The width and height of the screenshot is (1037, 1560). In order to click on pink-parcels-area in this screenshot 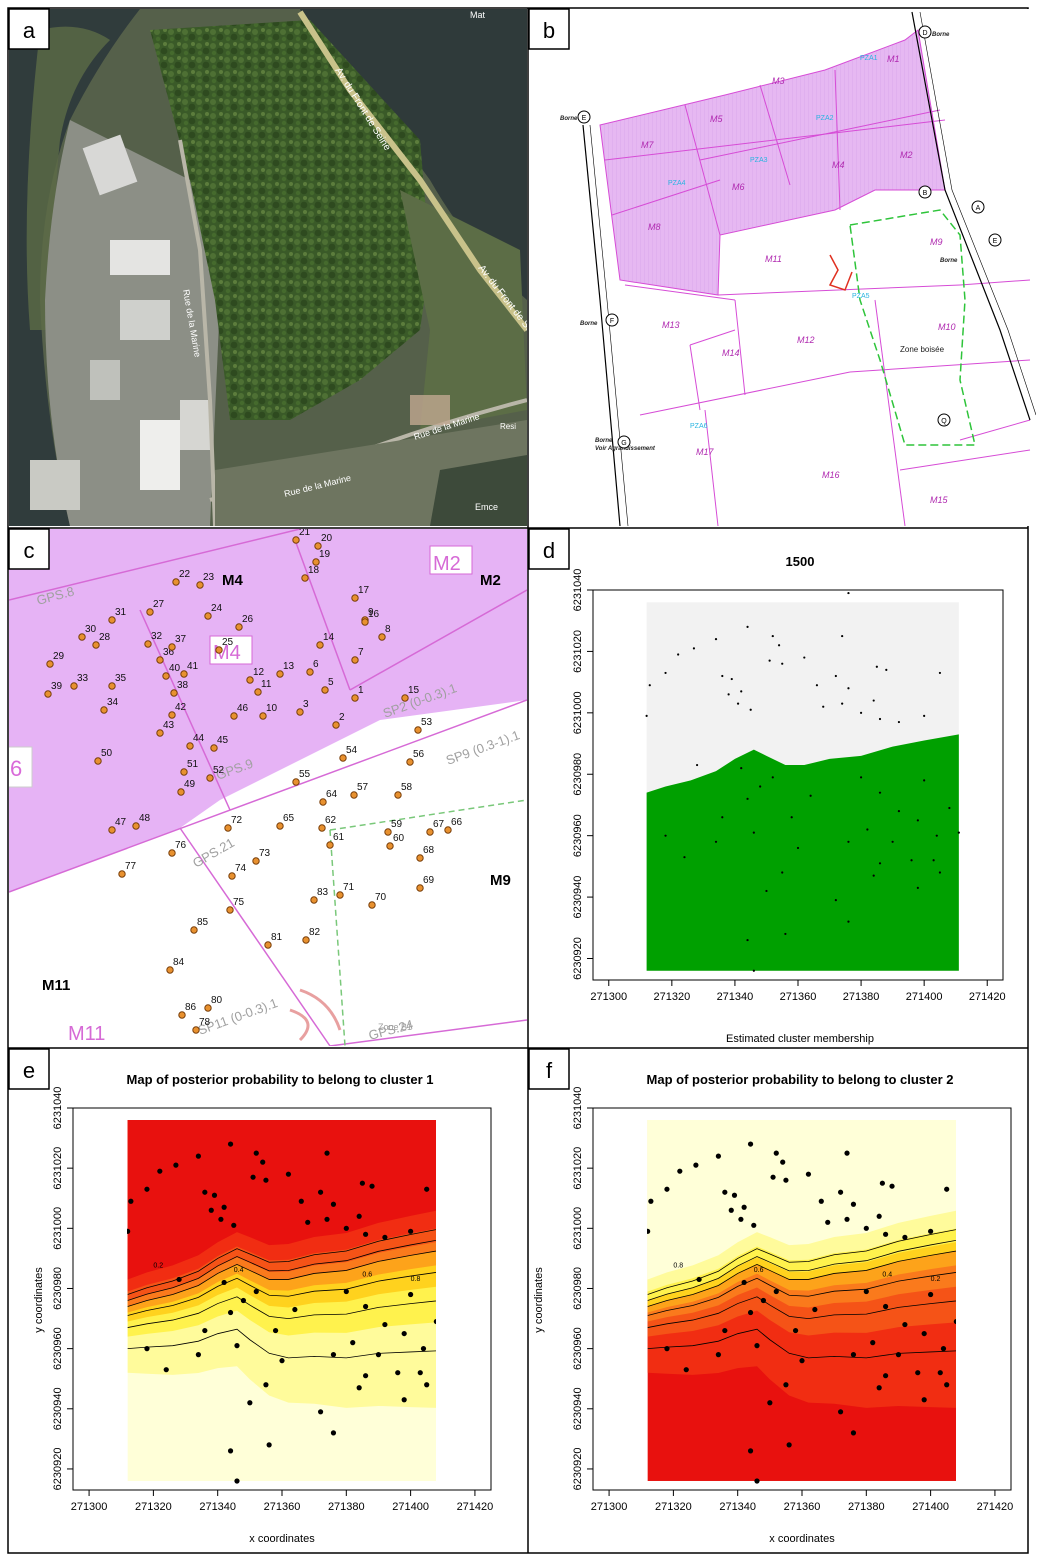, I will do `click(772, 162)`.